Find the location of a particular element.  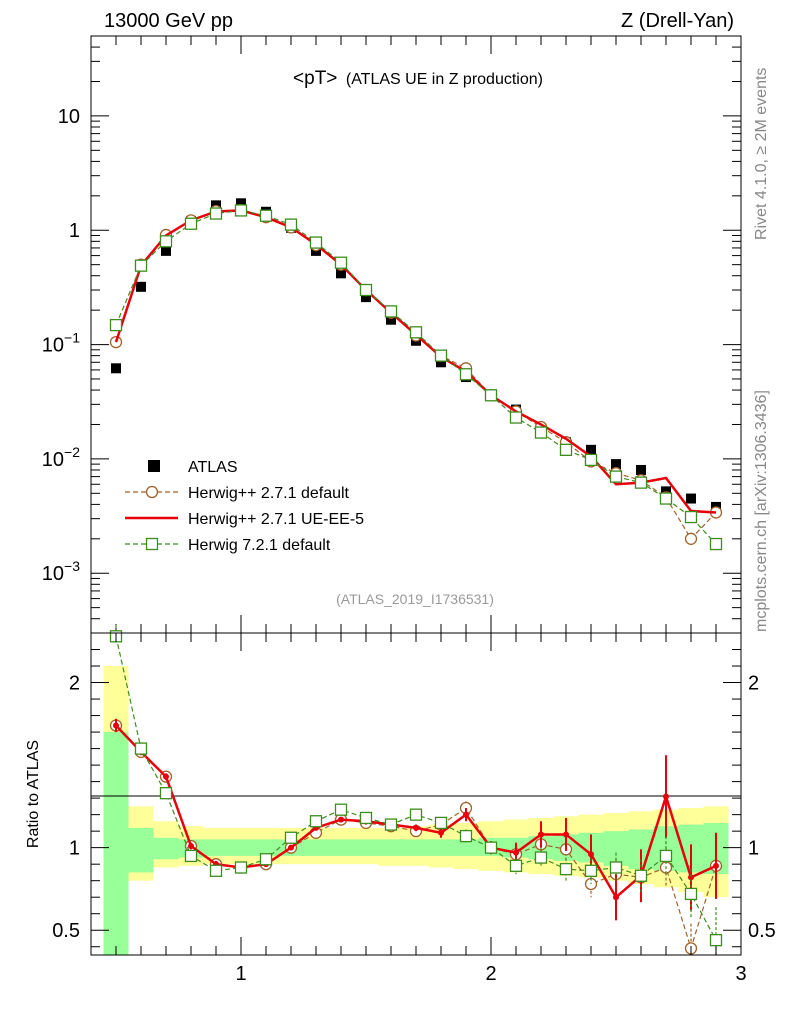

chart-title: <pT> (ATLAS UE in Z production) is located at coordinates (418, 78).